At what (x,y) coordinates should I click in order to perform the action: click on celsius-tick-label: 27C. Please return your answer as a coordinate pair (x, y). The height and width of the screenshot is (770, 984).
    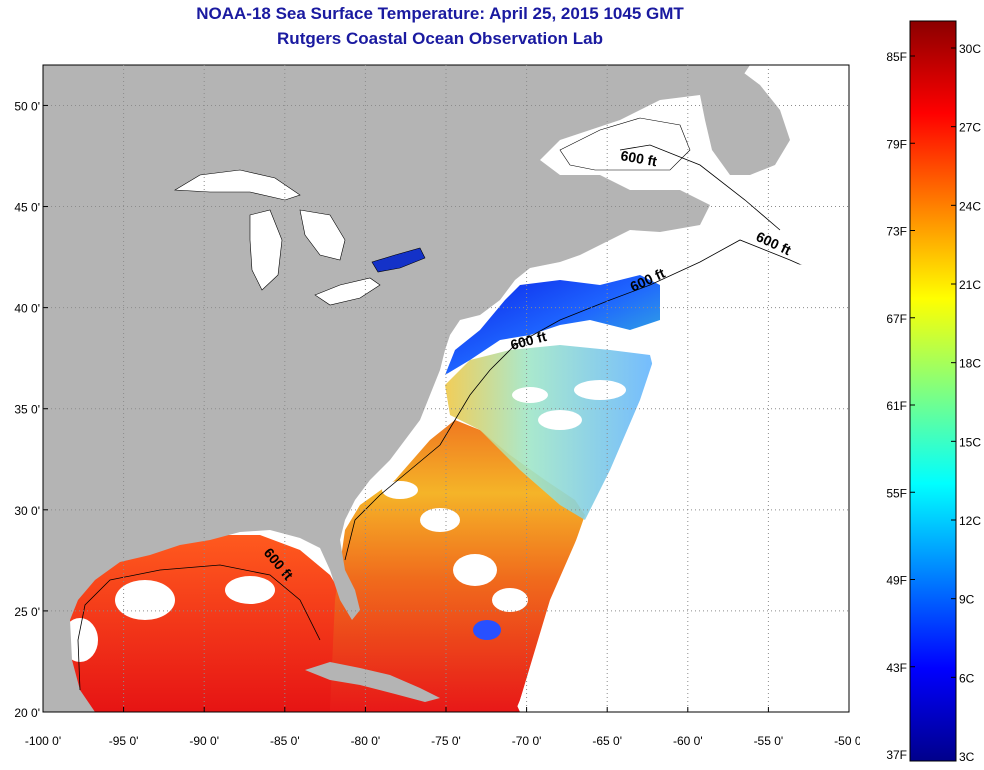
    Looking at the image, I should click on (970, 128).